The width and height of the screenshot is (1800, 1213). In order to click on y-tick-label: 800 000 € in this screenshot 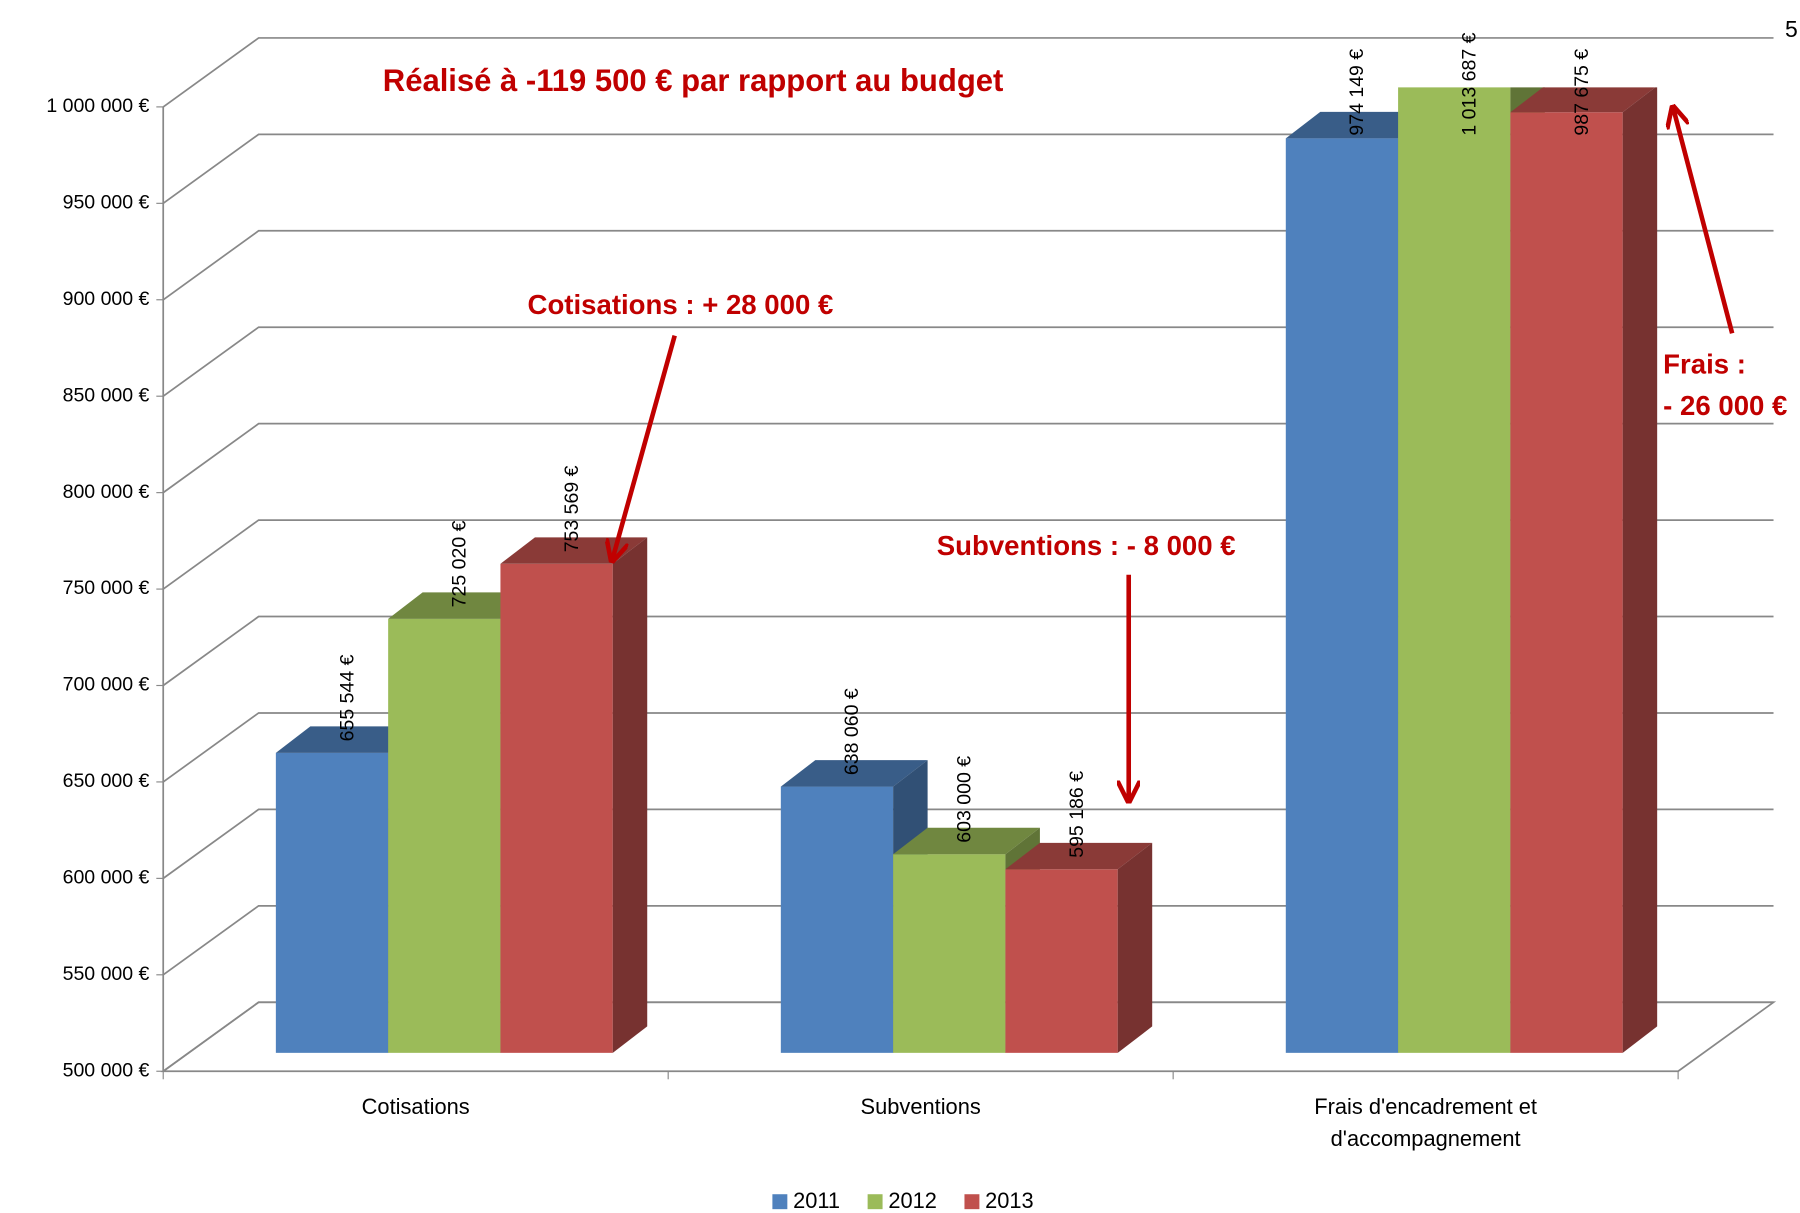, I will do `click(106, 492)`.